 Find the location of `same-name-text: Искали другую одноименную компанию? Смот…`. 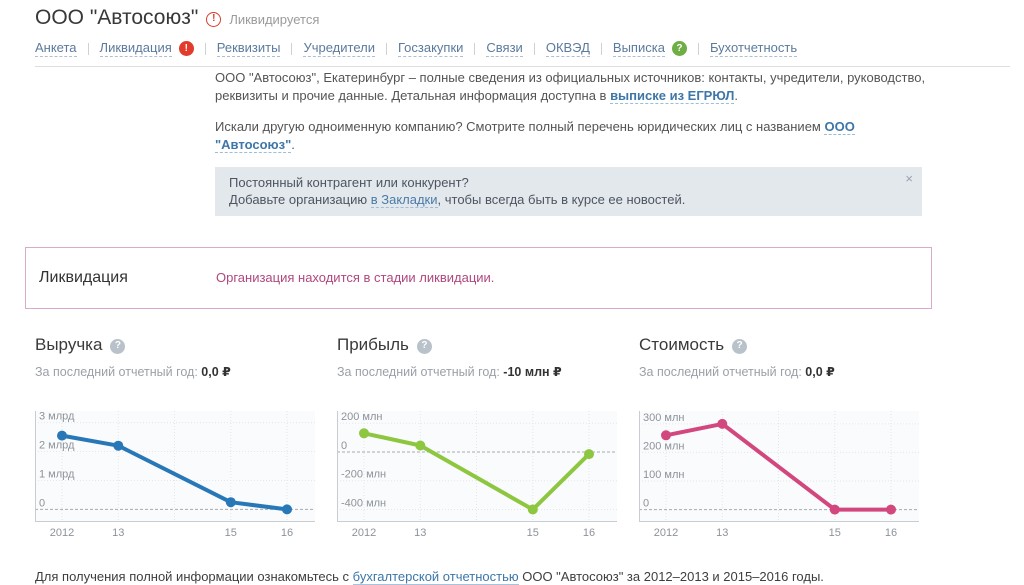

same-name-text: Искали другую одноименную компанию? Смот… is located at coordinates (520, 126).